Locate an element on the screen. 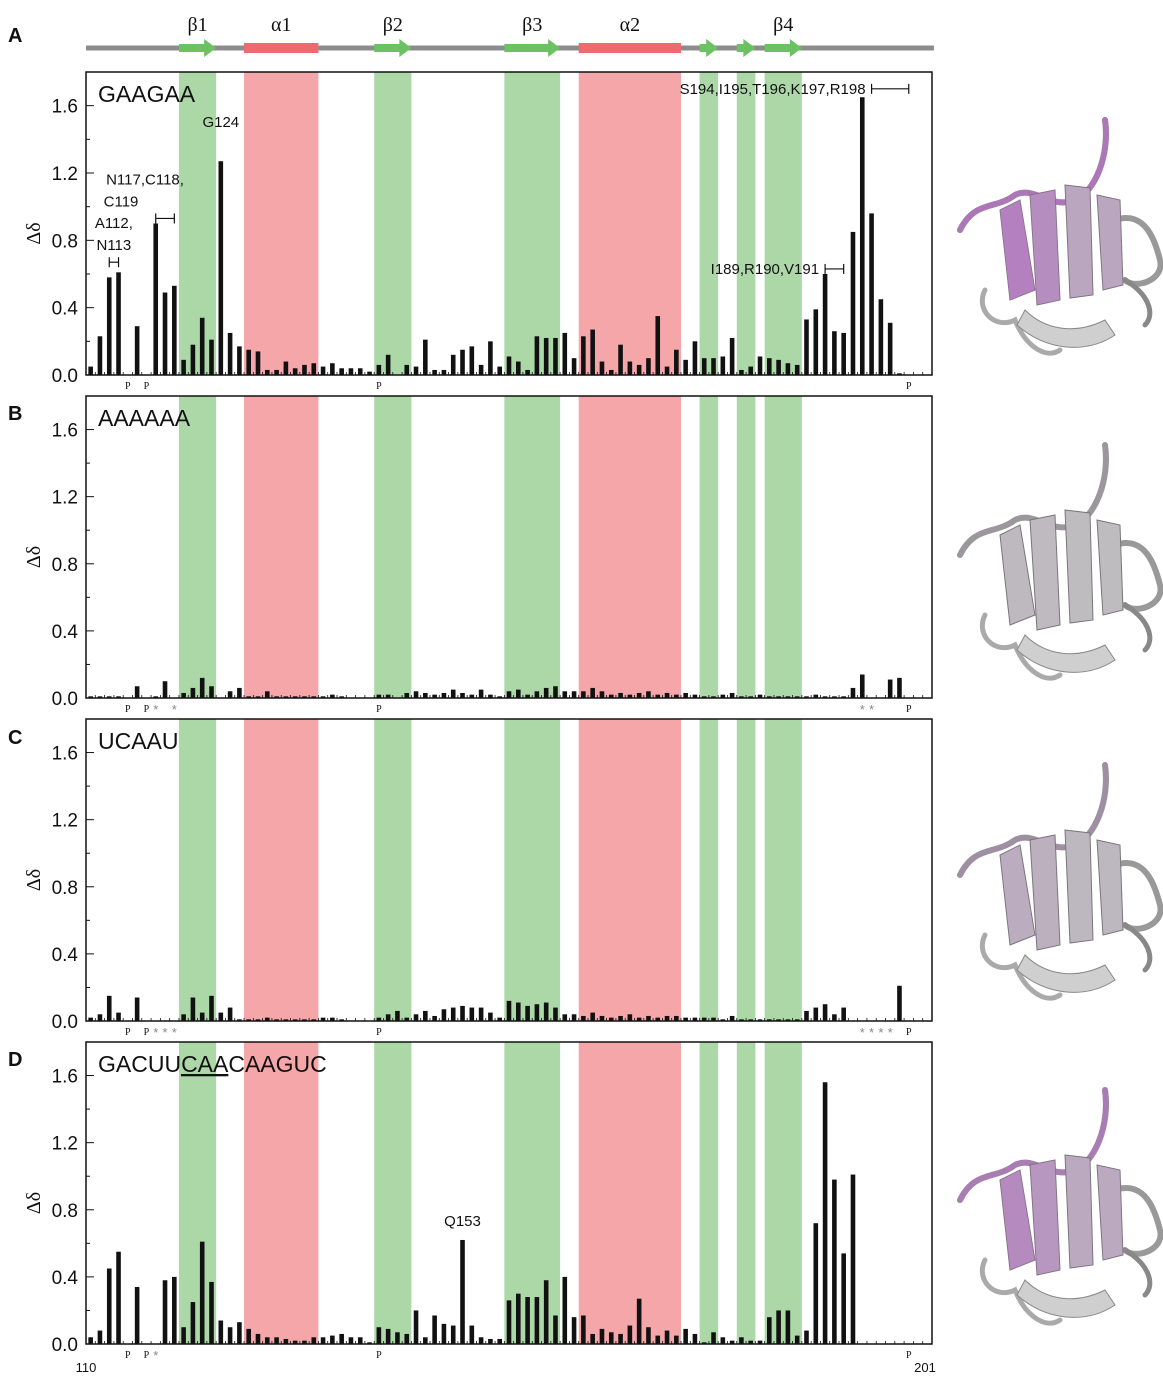 Image resolution: width=1163 pixels, height=1378 pixels. y-tick-label: 0.0 is located at coordinates (65, 376).